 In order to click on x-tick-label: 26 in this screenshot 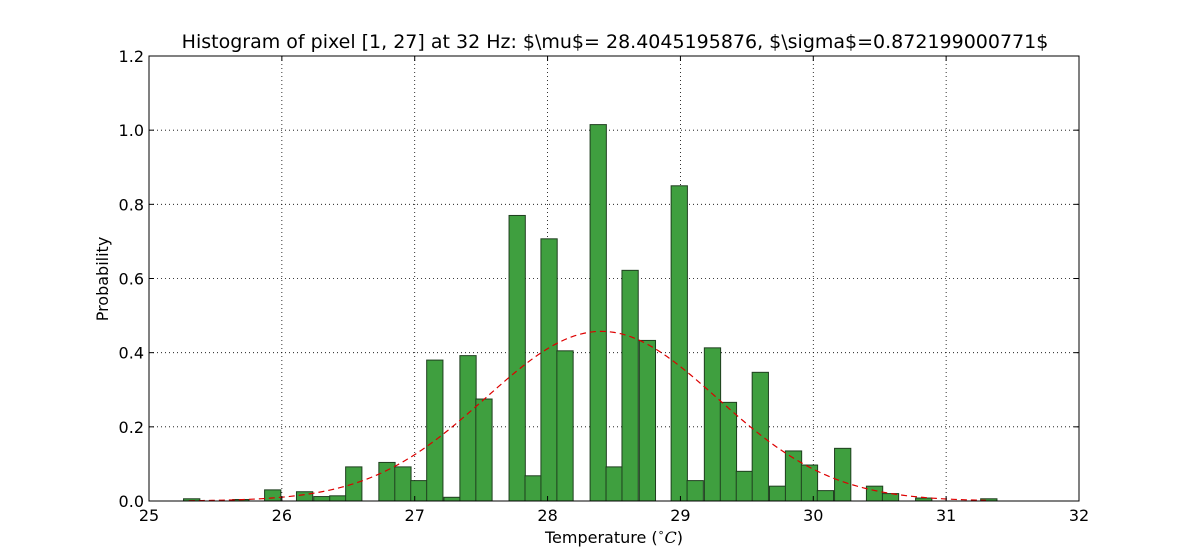, I will do `click(282, 515)`.